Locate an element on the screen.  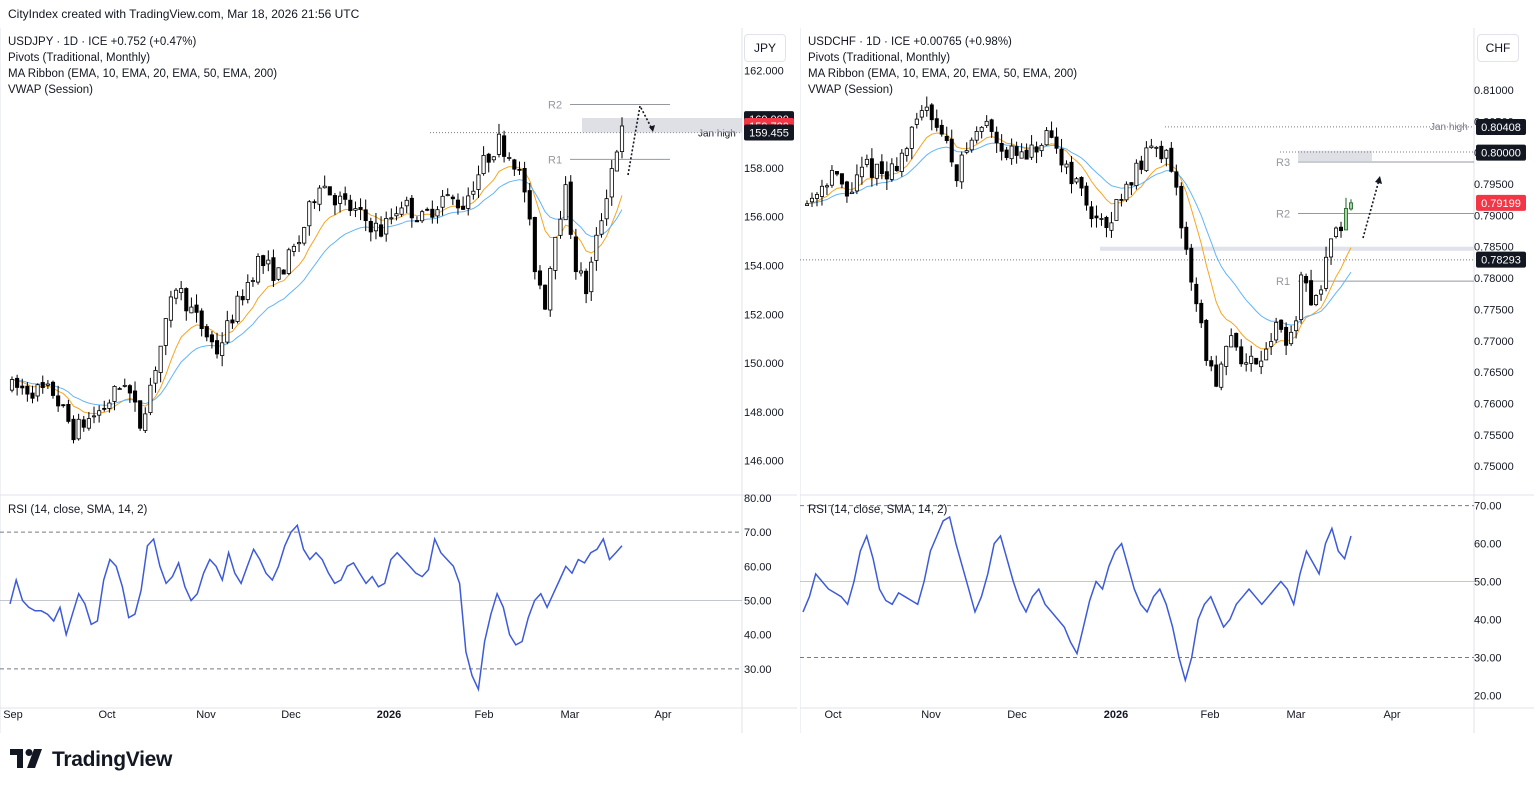
usdjpy-rsi-label: RSI (14, close, SMA, 14, 2) is located at coordinates (78, 510).